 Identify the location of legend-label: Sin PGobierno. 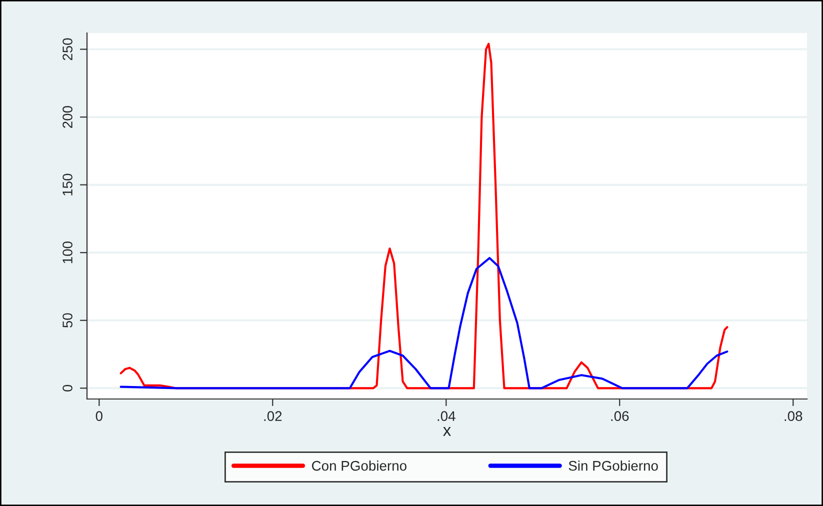
(613, 465).